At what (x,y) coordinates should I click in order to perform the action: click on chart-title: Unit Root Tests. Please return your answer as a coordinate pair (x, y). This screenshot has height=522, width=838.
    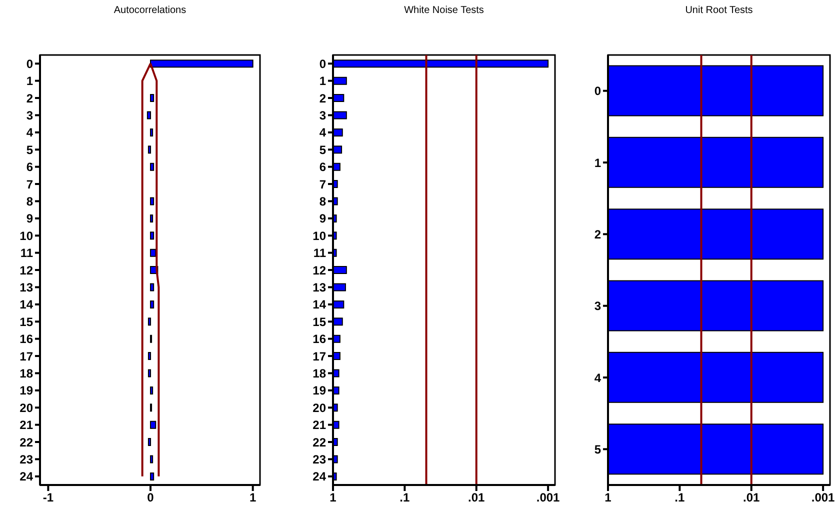
    Looking at the image, I should click on (719, 10).